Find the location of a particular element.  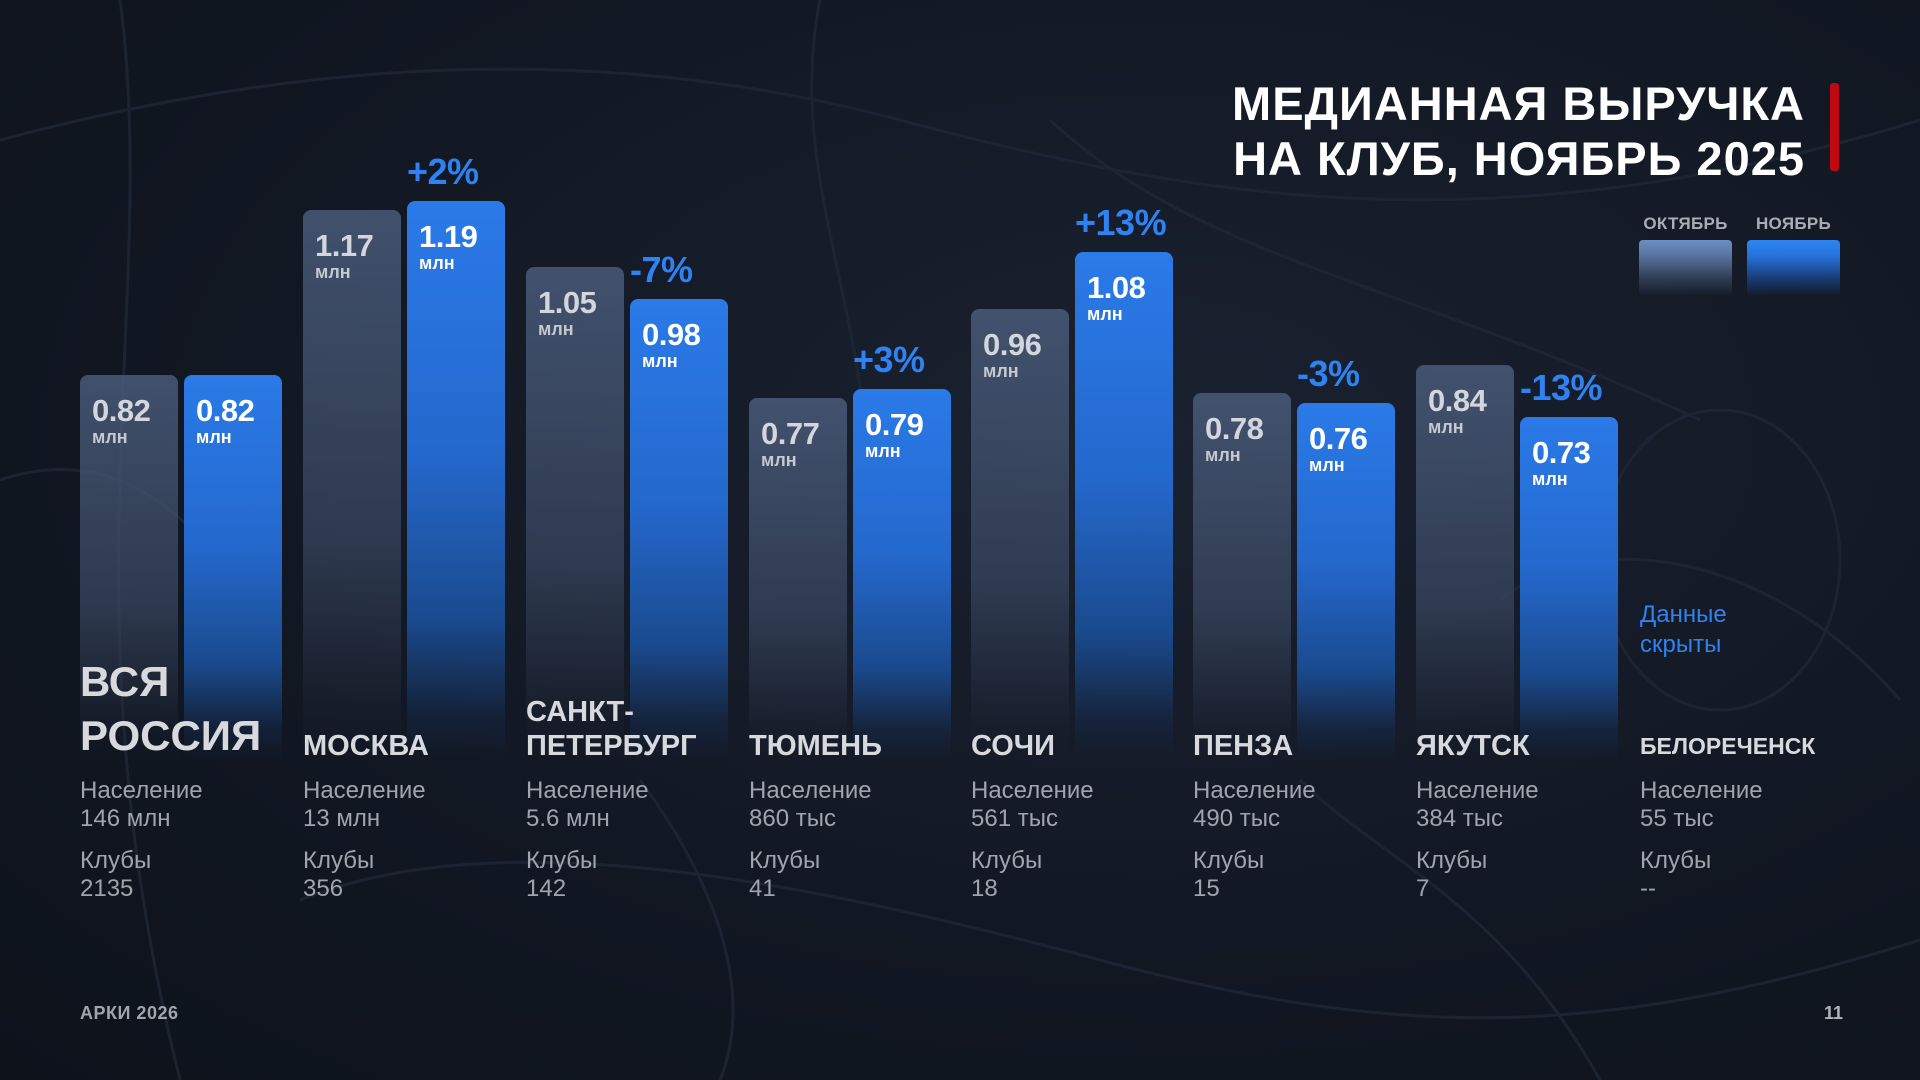

city-name-line: ПЕНЗА is located at coordinates (1243, 746).